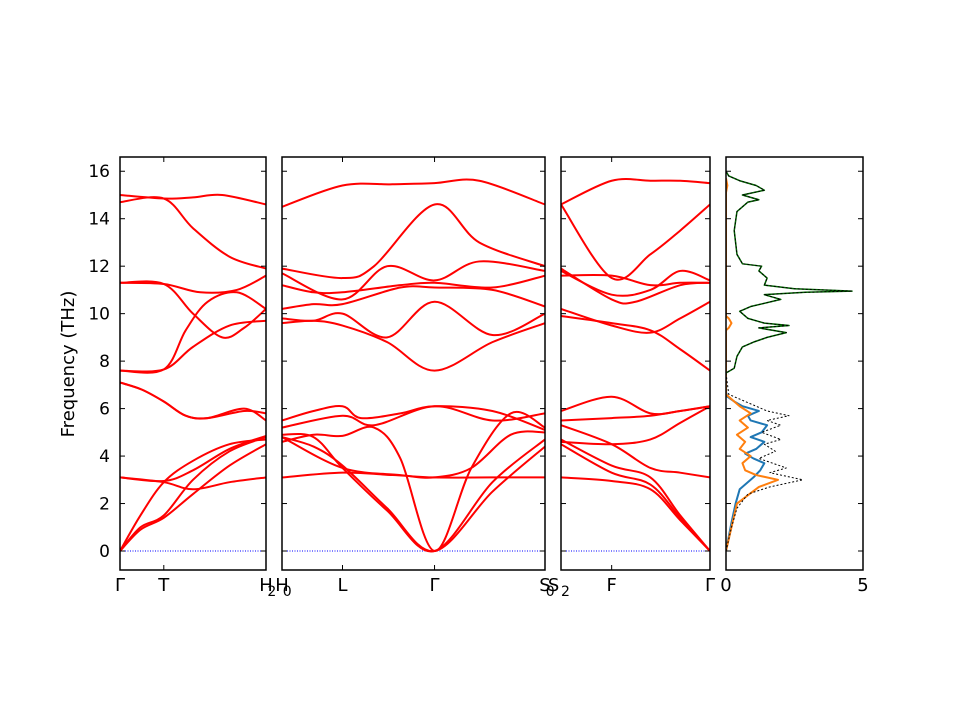  I want to click on panel-1-frame, so click(193, 363).